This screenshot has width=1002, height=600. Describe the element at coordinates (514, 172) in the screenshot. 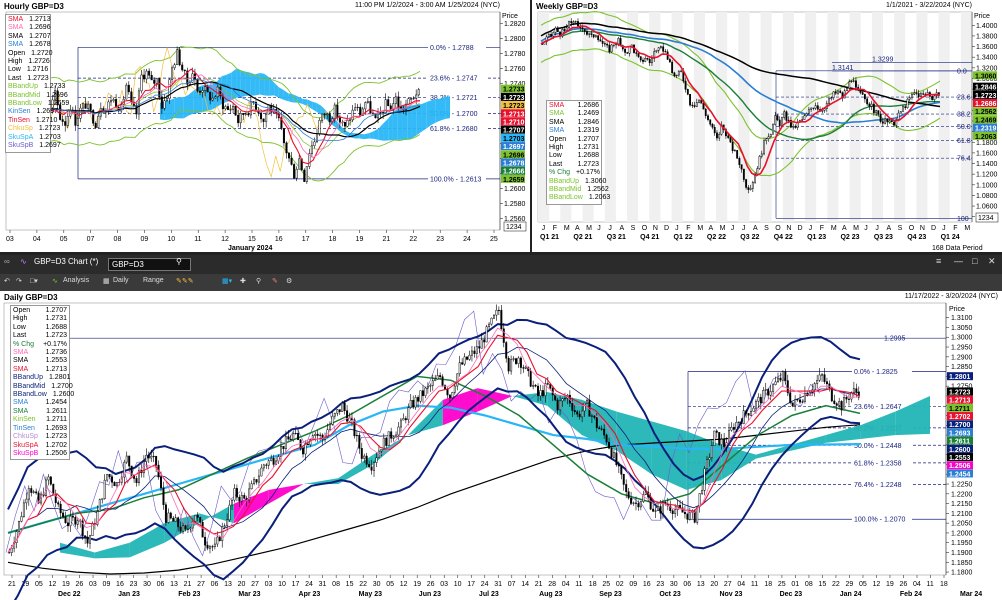

I see `axis-tag-value: 1.2666` at that location.